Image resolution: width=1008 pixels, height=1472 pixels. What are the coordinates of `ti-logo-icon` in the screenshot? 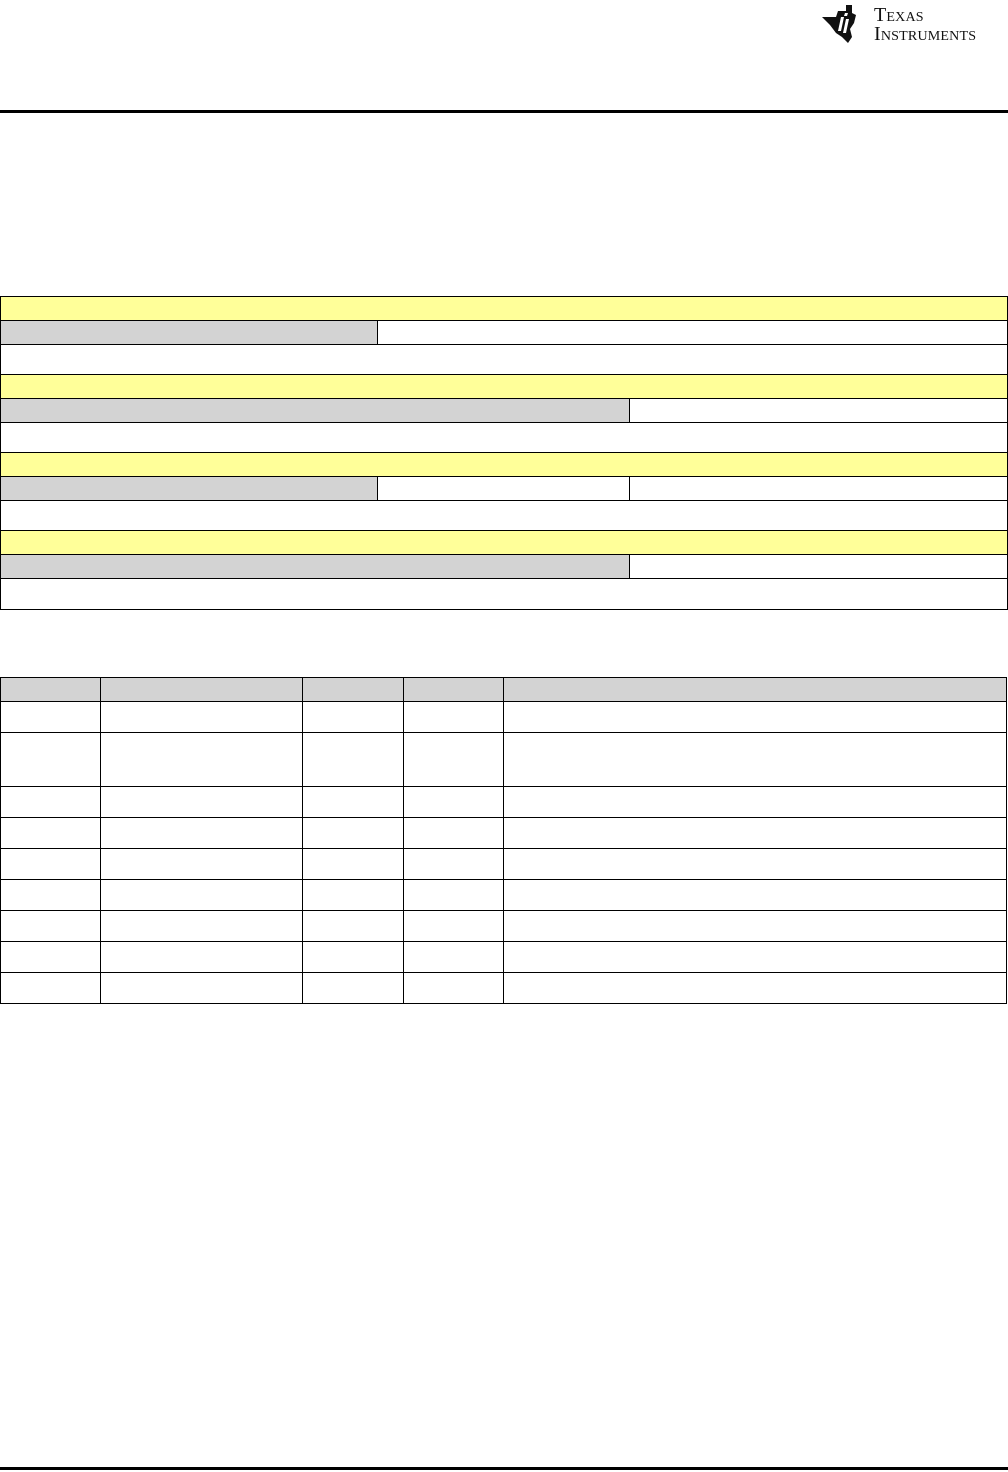 It's located at (839, 24).